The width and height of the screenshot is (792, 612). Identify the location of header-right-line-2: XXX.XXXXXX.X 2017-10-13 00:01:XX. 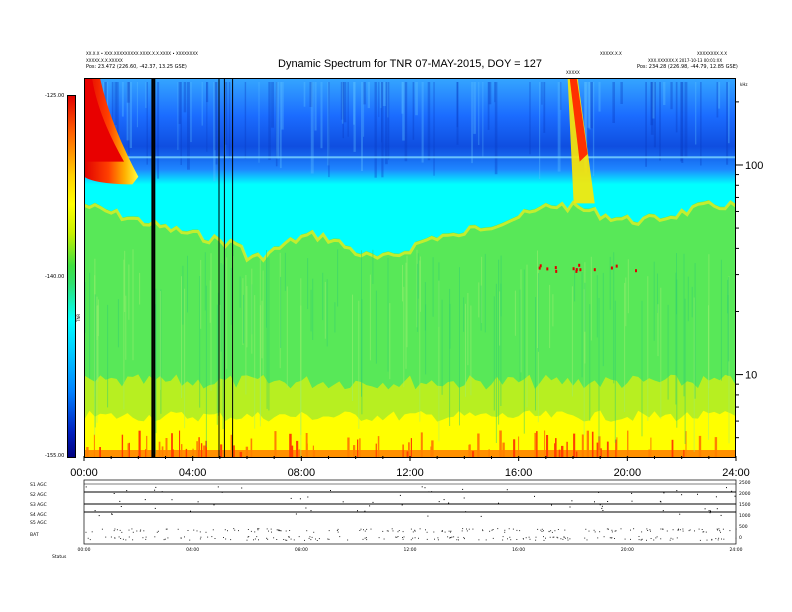
(685, 60).